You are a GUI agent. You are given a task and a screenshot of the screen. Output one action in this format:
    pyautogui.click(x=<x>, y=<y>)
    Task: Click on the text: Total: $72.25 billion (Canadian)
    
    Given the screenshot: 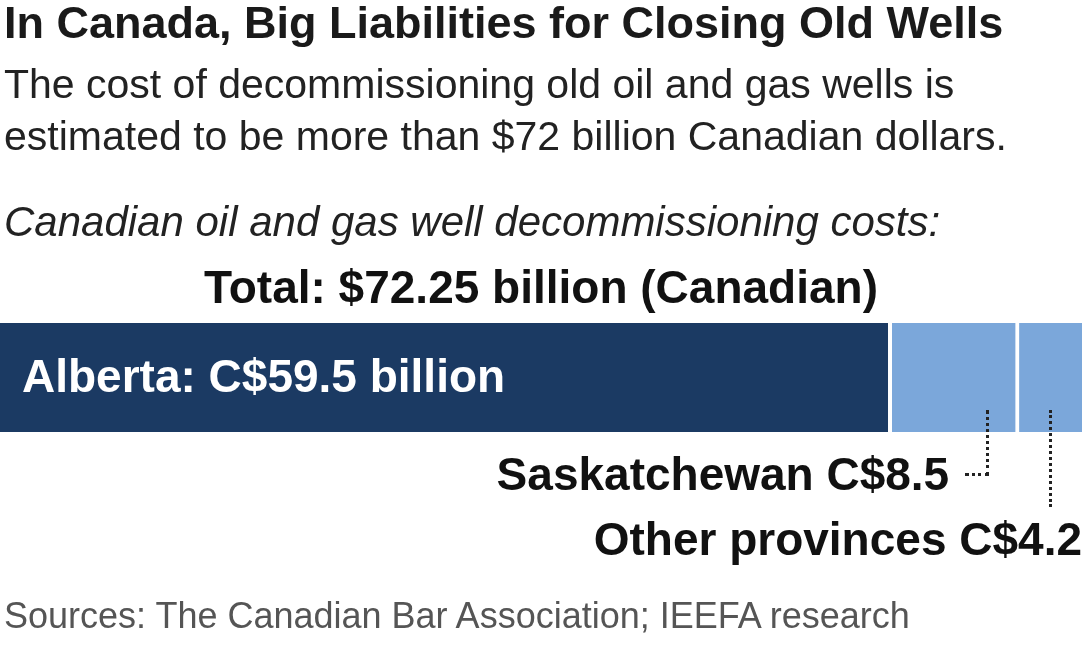 What is the action you would take?
    pyautogui.click(x=541, y=287)
    